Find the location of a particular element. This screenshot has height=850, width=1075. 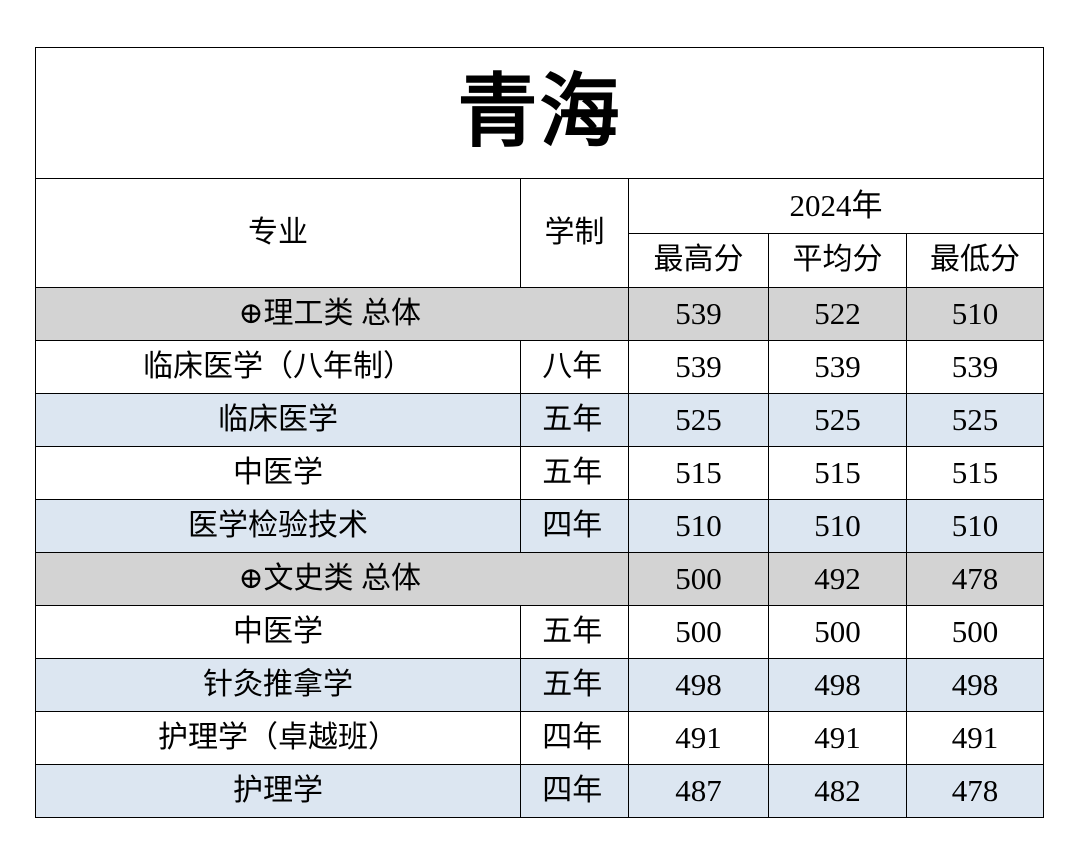

col-header-min-score: 最低分 is located at coordinates (975, 260).